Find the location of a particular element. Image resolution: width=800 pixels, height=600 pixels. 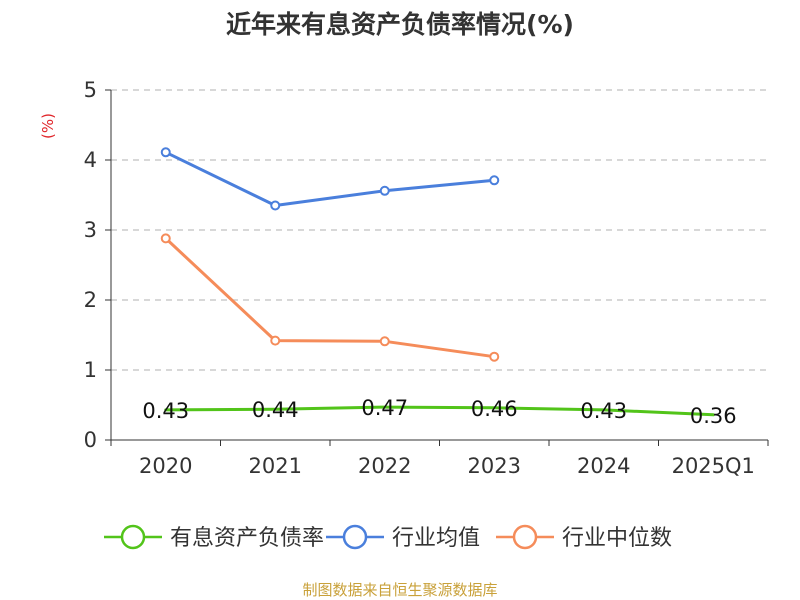

source-note: 制图数据来自恒生聚源数据库 is located at coordinates (399, 590).